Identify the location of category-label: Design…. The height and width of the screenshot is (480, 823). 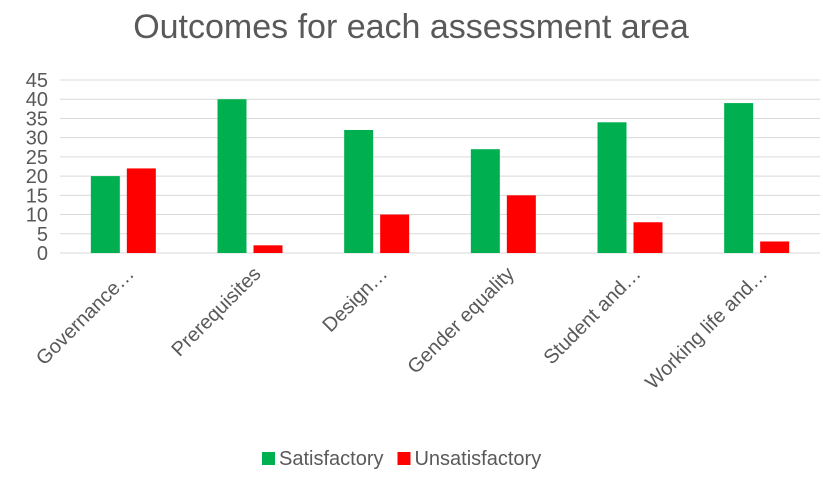
(355, 300).